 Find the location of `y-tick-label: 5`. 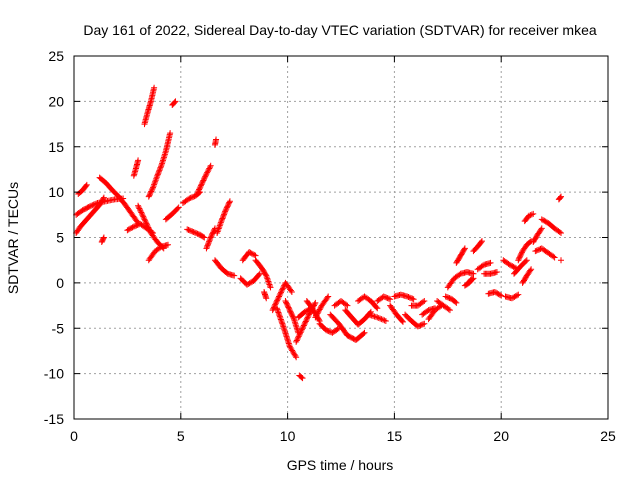

y-tick-label: 5 is located at coordinates (60, 238).